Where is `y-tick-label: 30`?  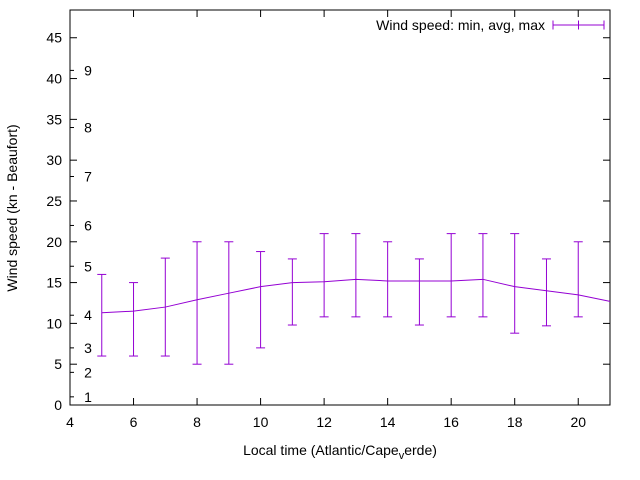
y-tick-label: 30 is located at coordinates (54, 160).